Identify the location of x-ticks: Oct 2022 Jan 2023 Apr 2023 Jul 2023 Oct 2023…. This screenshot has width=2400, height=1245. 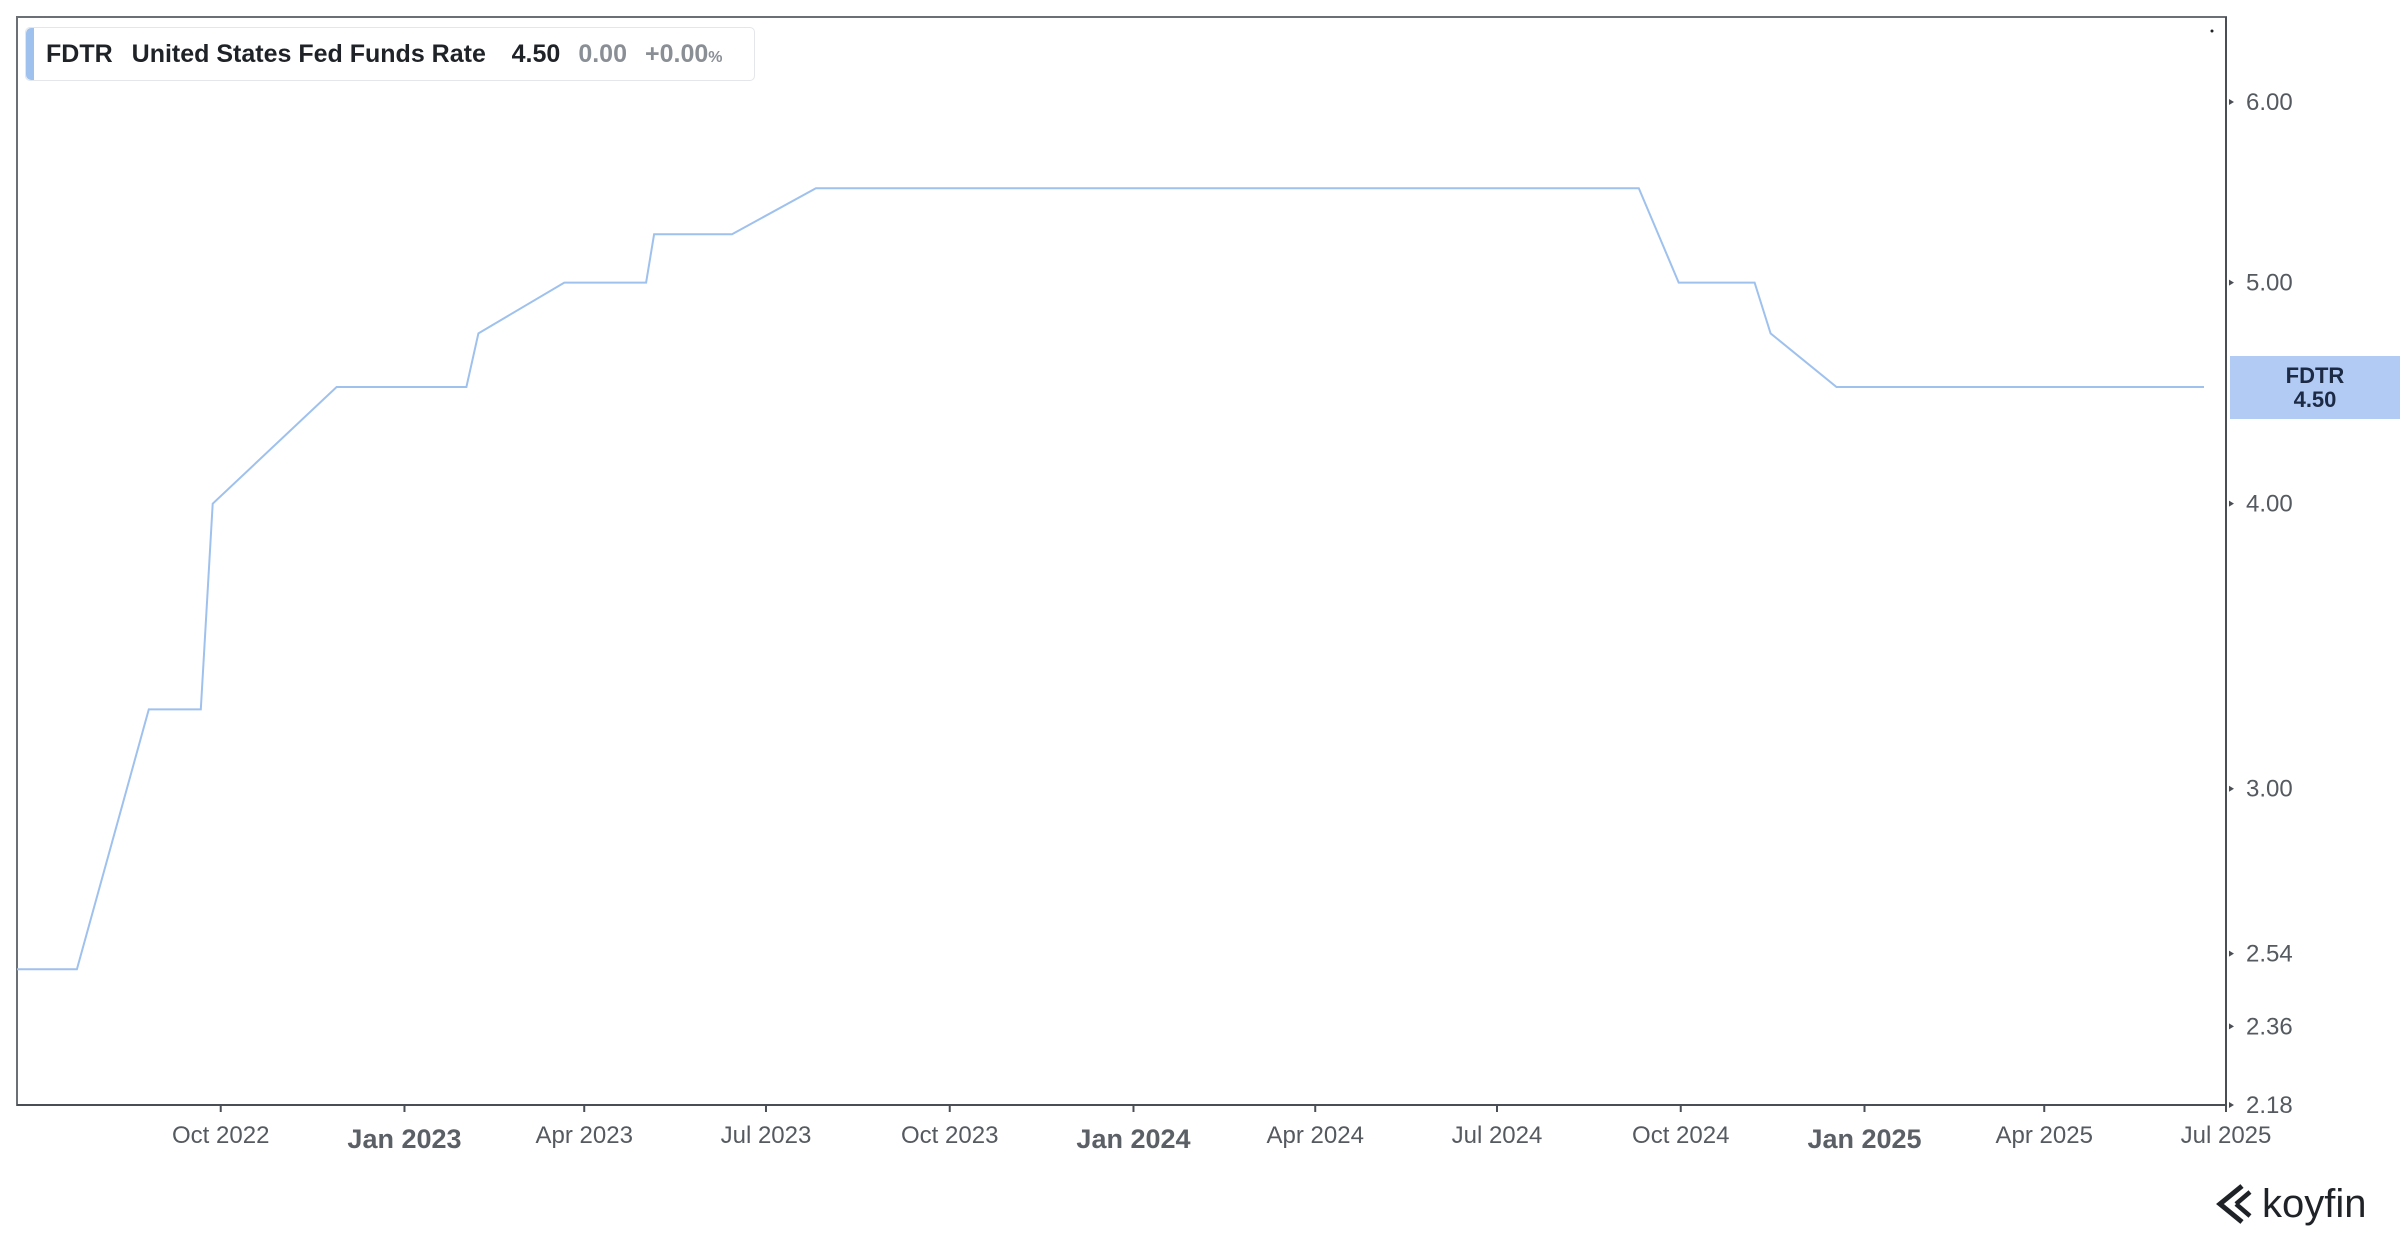
(1221, 1129).